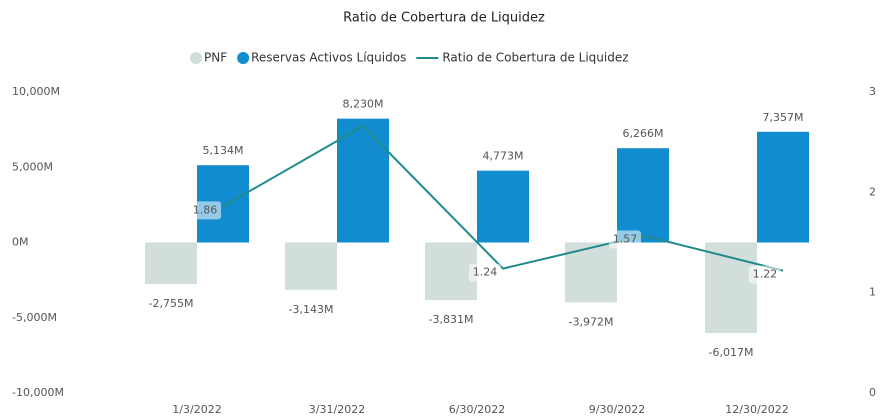 This screenshot has width=888, height=418. Describe the element at coordinates (872, 392) in the screenshot. I see `y2-tick-label: 0` at that location.